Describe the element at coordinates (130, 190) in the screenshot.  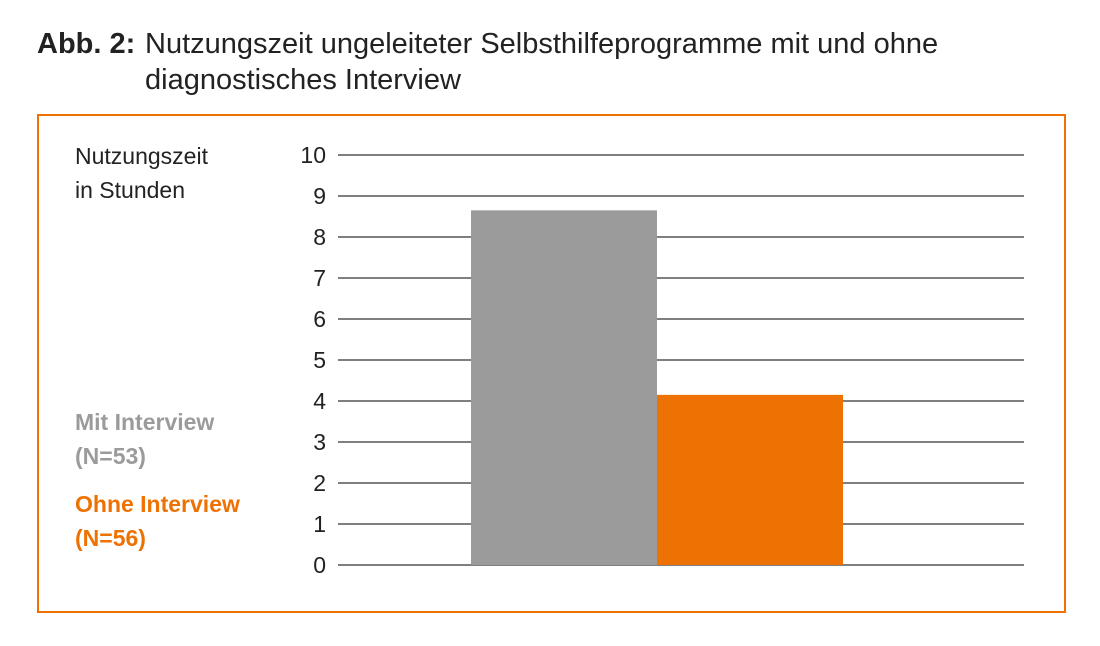
I see `y-axis-label-line-2: in Stunden` at that location.